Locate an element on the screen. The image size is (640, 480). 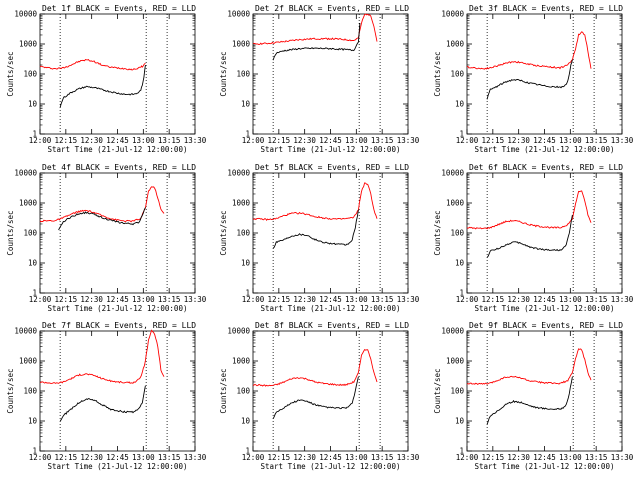
chart-title: Det 7f BLACK = Events, RED = LLD is located at coordinates (119, 325).